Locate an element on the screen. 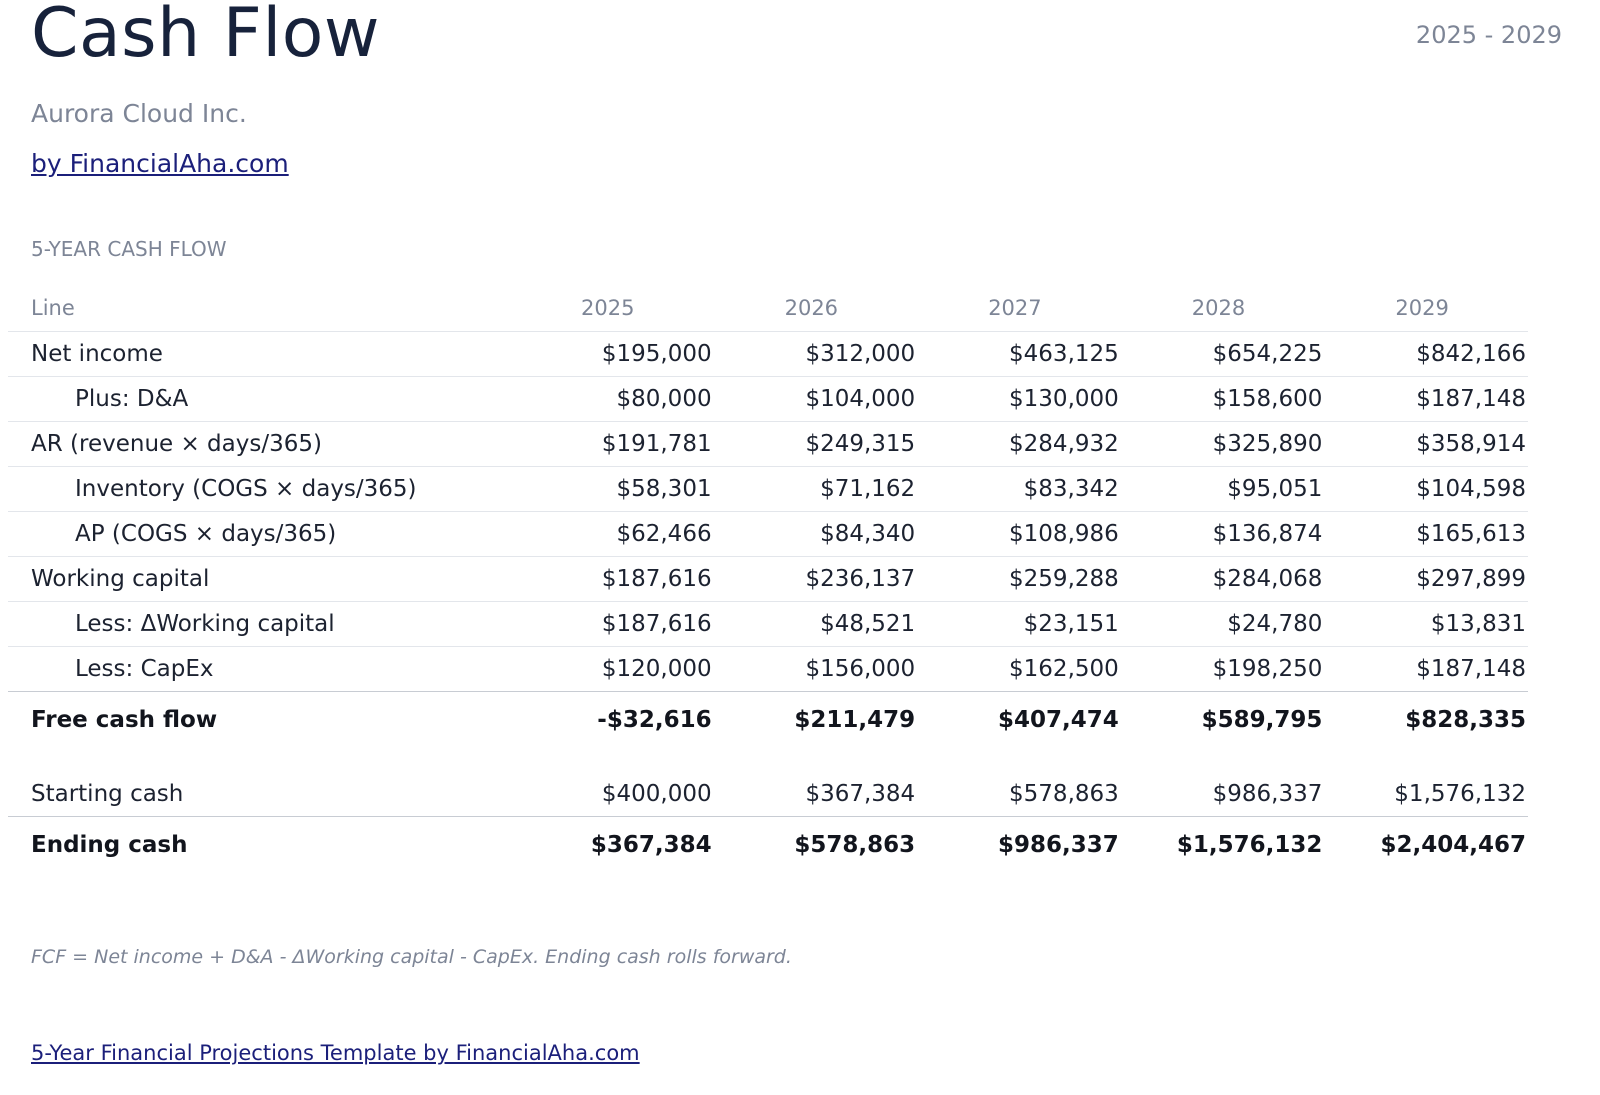 The image size is (1600, 1095). cell-2029: $13,831 is located at coordinates (1426, 624).